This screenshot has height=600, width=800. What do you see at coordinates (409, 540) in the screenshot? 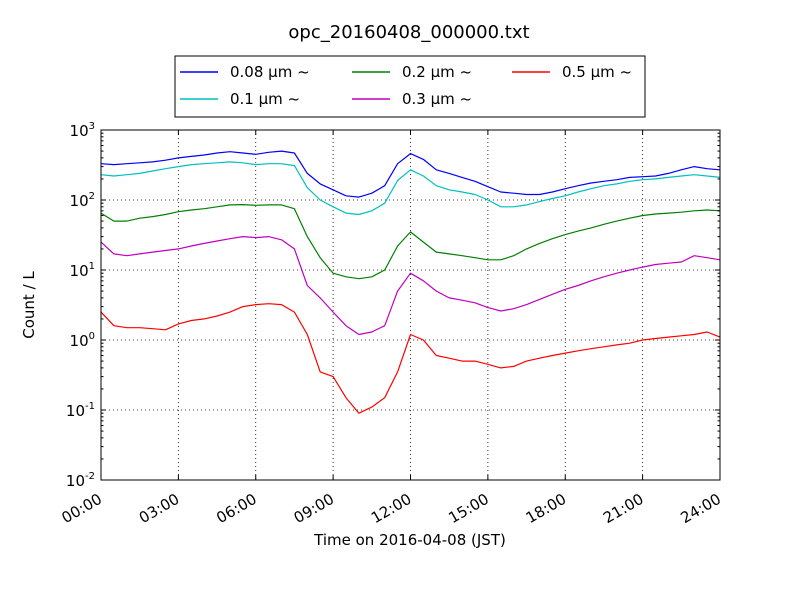
I see `x-axis-label: Time on 2016-04-08 (JST)` at bounding box center [409, 540].